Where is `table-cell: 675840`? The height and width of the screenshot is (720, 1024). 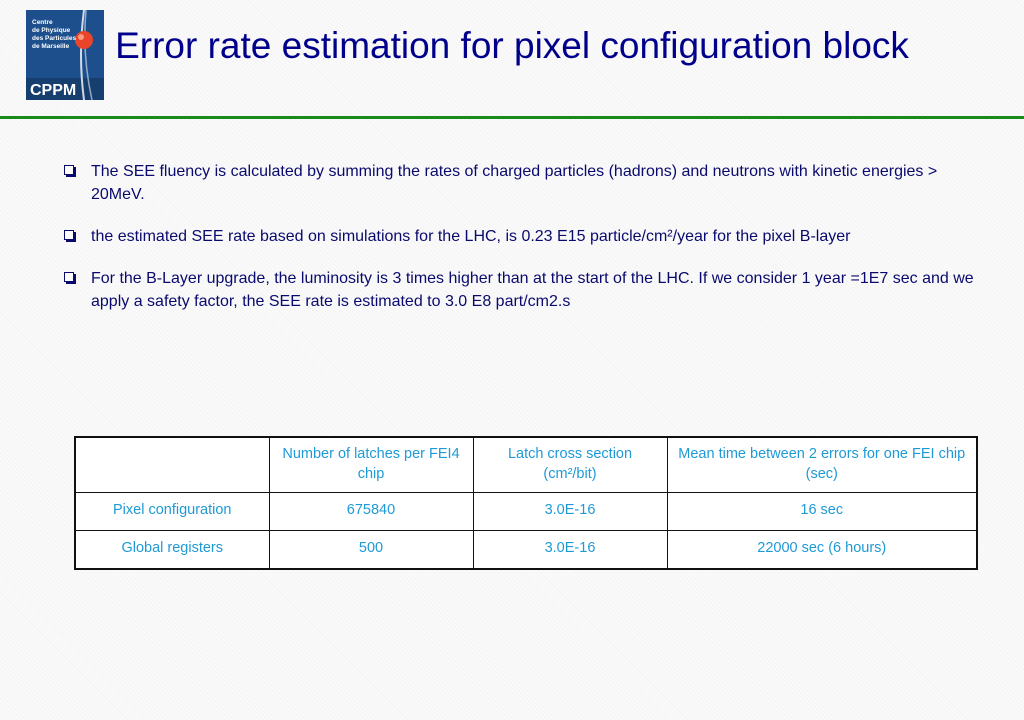 table-cell: 675840 is located at coordinates (371, 511).